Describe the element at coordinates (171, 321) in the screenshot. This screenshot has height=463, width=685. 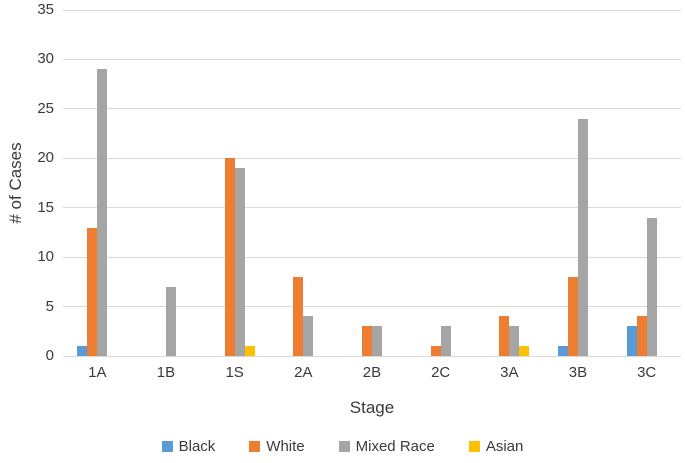
I see `bar-mixed-race-1b` at that location.